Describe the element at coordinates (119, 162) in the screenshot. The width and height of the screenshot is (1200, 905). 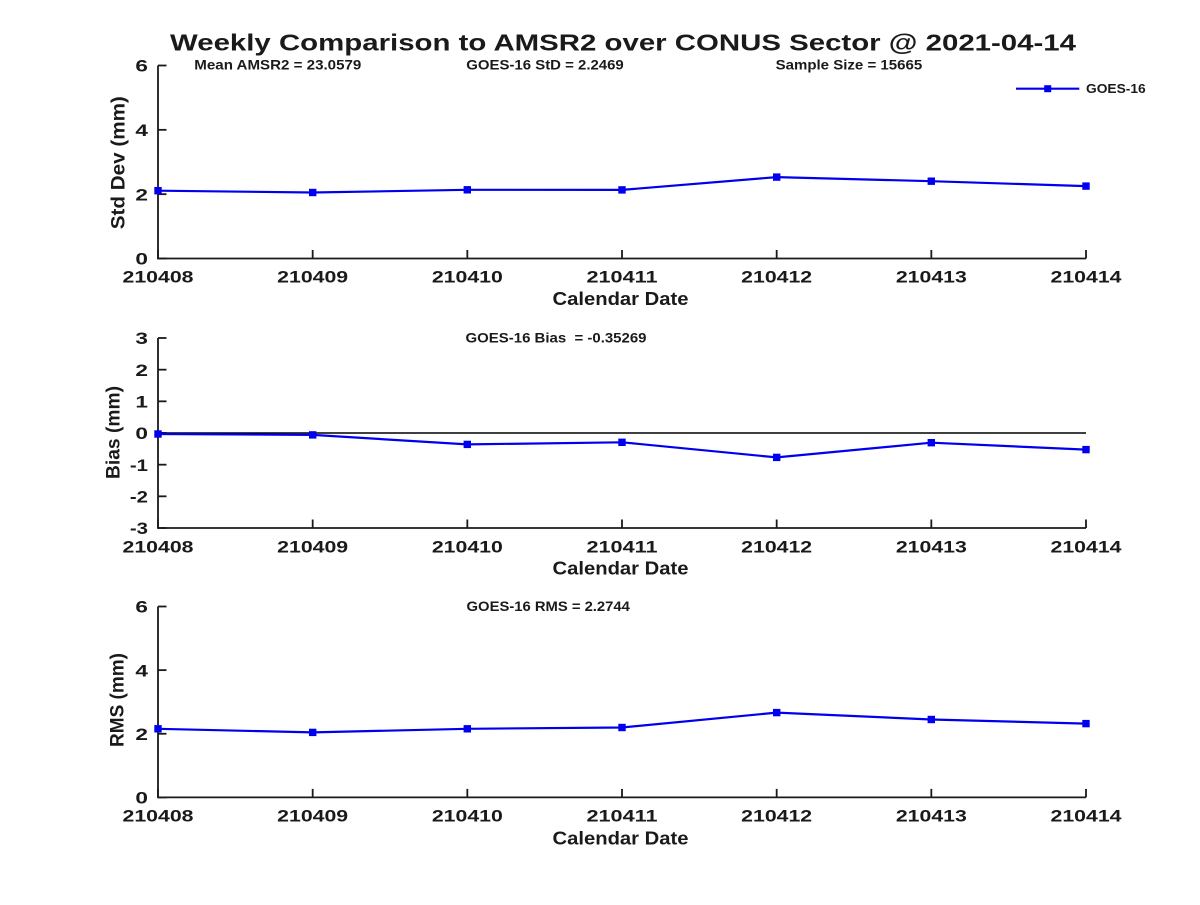
I see `svg-text: Std Dev (mm)` at that location.